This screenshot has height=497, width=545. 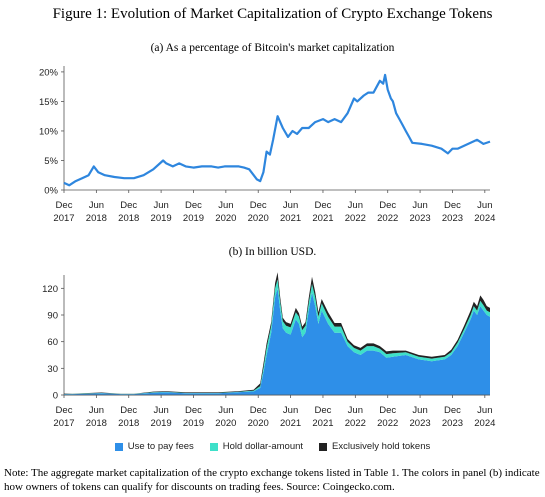 I want to click on legend-item-fees: Use to pay fees, so click(x=154, y=446).